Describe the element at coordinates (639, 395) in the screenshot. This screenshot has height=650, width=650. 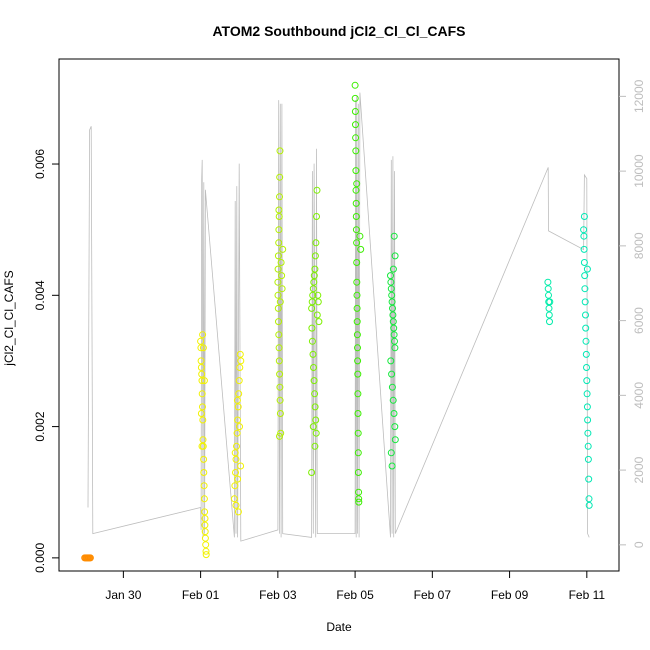
I see `y2-tick-label: 4000` at that location.